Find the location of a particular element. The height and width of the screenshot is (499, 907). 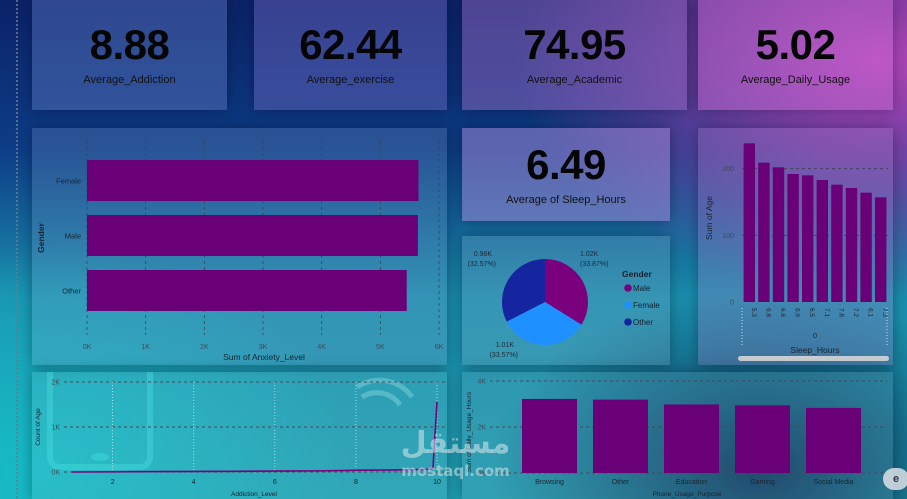

purpose-y-axis-title: Sum of Daily_Usage_Hours is located at coordinates (469, 431).